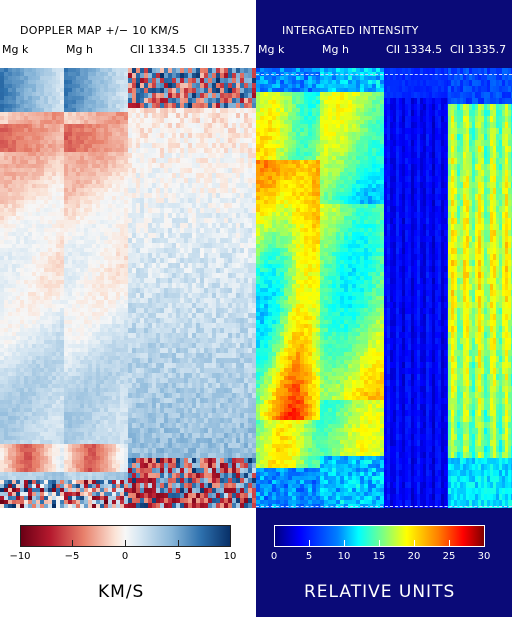  What do you see at coordinates (344, 556) in the screenshot?
I see `intensity-tick-label: 10` at bounding box center [344, 556].